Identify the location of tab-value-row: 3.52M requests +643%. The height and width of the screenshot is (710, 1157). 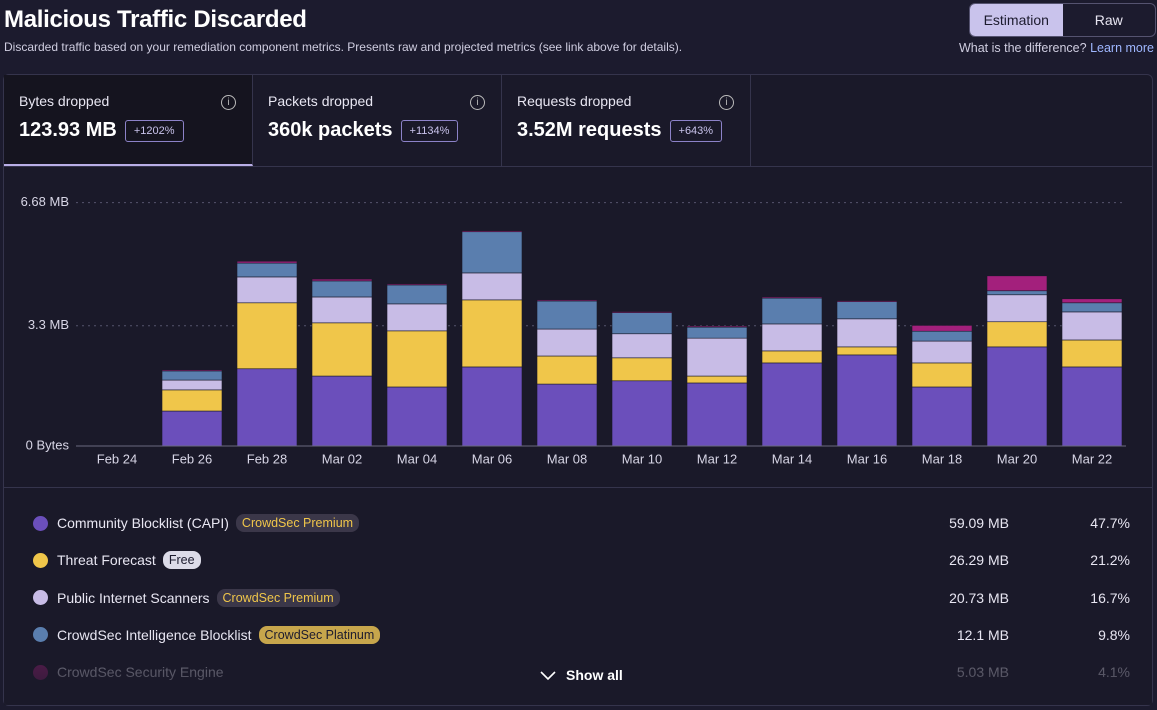
(626, 130).